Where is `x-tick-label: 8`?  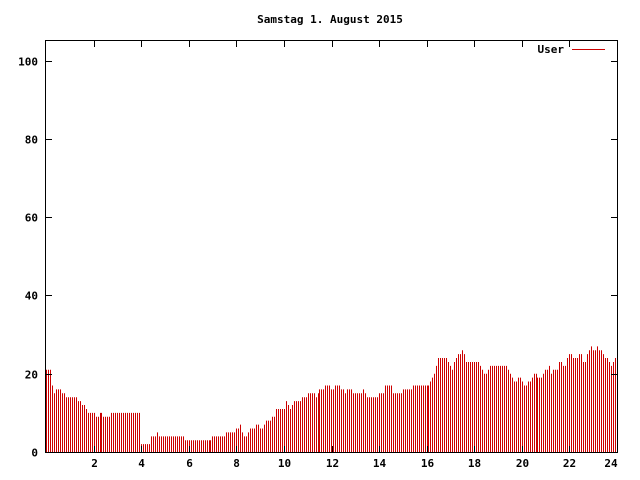
x-tick-label: 8 is located at coordinates (236, 463).